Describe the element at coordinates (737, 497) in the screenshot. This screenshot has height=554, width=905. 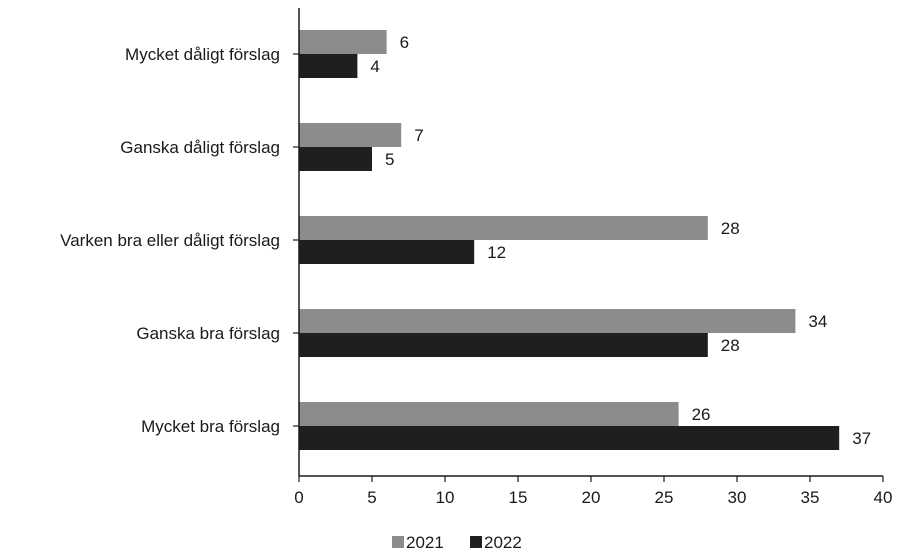
I see `x-tick-label: 30` at that location.